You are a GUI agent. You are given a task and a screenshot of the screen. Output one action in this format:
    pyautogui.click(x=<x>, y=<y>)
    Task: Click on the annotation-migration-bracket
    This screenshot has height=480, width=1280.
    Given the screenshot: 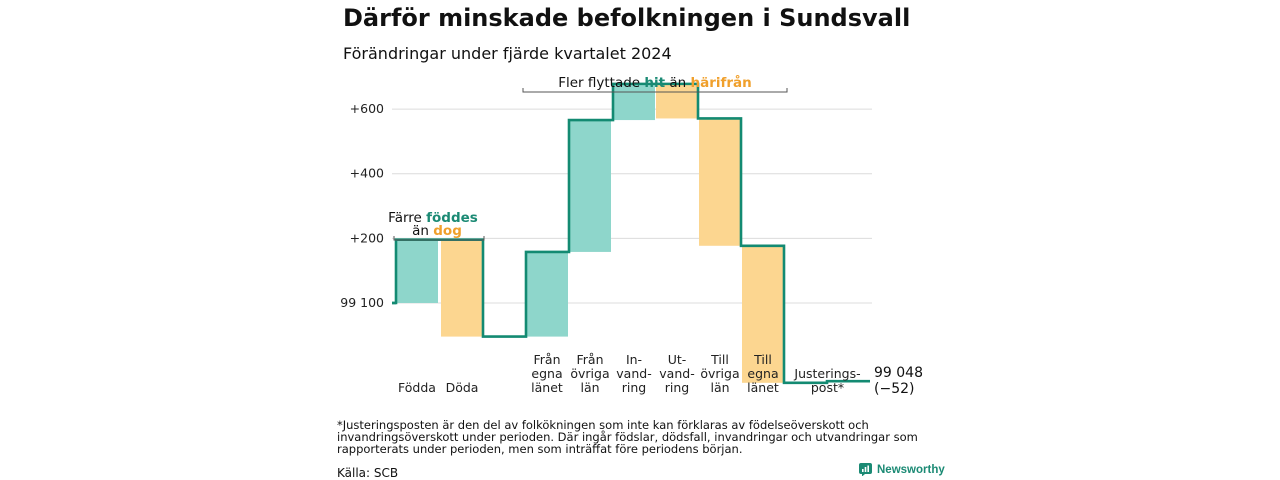 What is the action you would take?
    pyautogui.click(x=655, y=90)
    